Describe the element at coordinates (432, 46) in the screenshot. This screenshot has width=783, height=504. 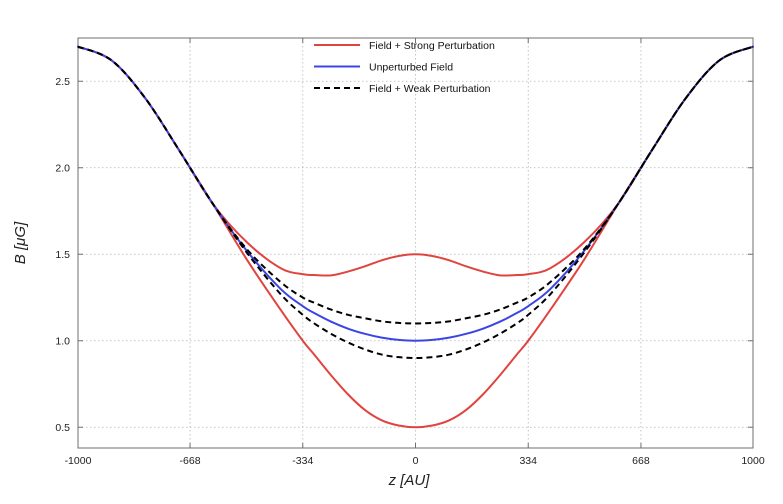
I see `legend-label: Field + Strong Perturbation` at that location.